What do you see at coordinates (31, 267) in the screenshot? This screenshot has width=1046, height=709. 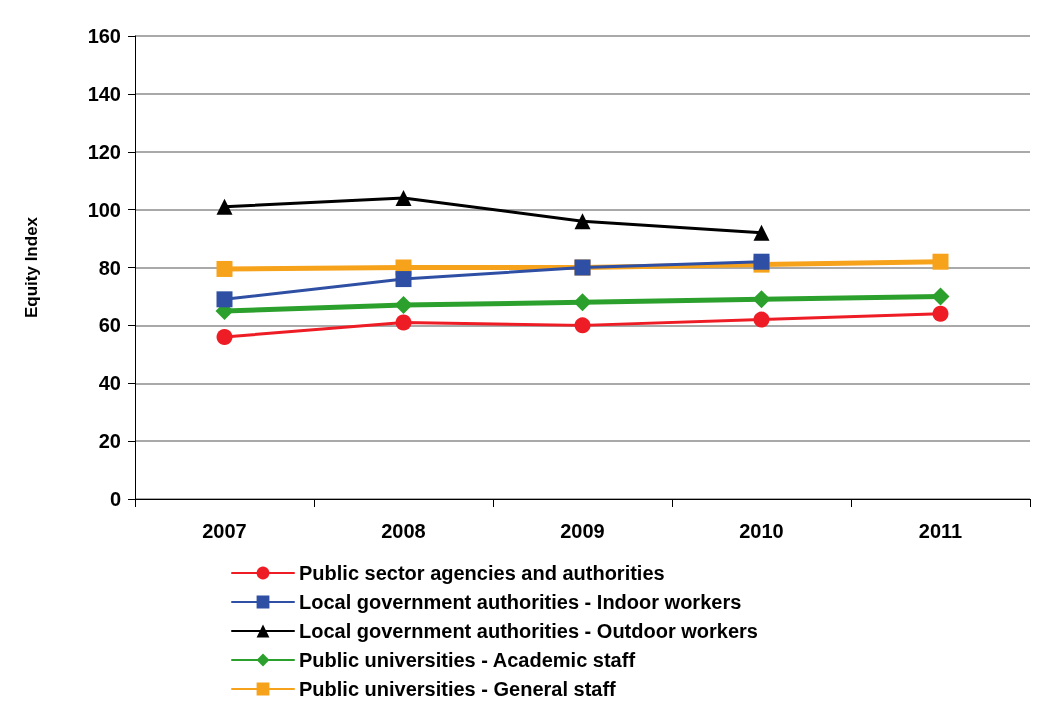 I see `y-axis-title: Equity Index` at bounding box center [31, 267].